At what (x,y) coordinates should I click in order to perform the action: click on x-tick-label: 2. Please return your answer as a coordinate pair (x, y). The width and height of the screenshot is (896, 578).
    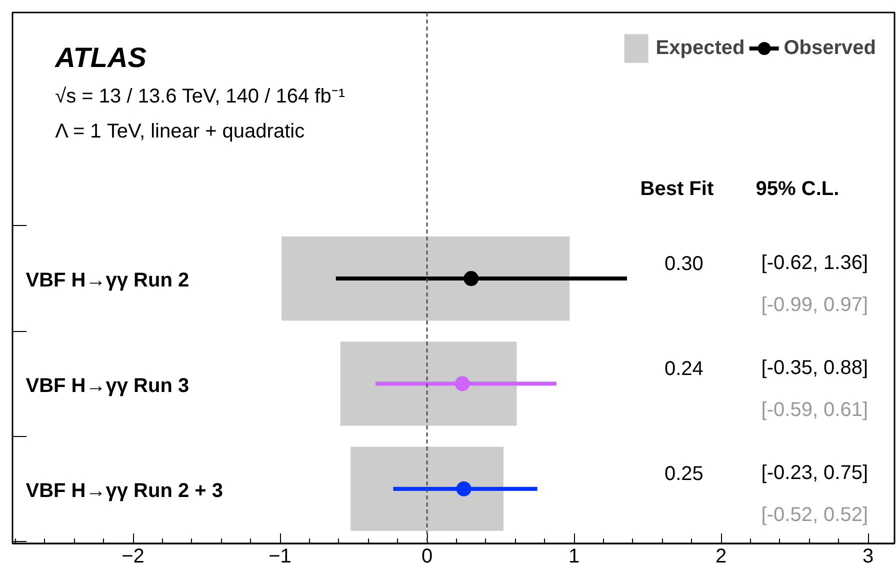
    Looking at the image, I should click on (721, 557).